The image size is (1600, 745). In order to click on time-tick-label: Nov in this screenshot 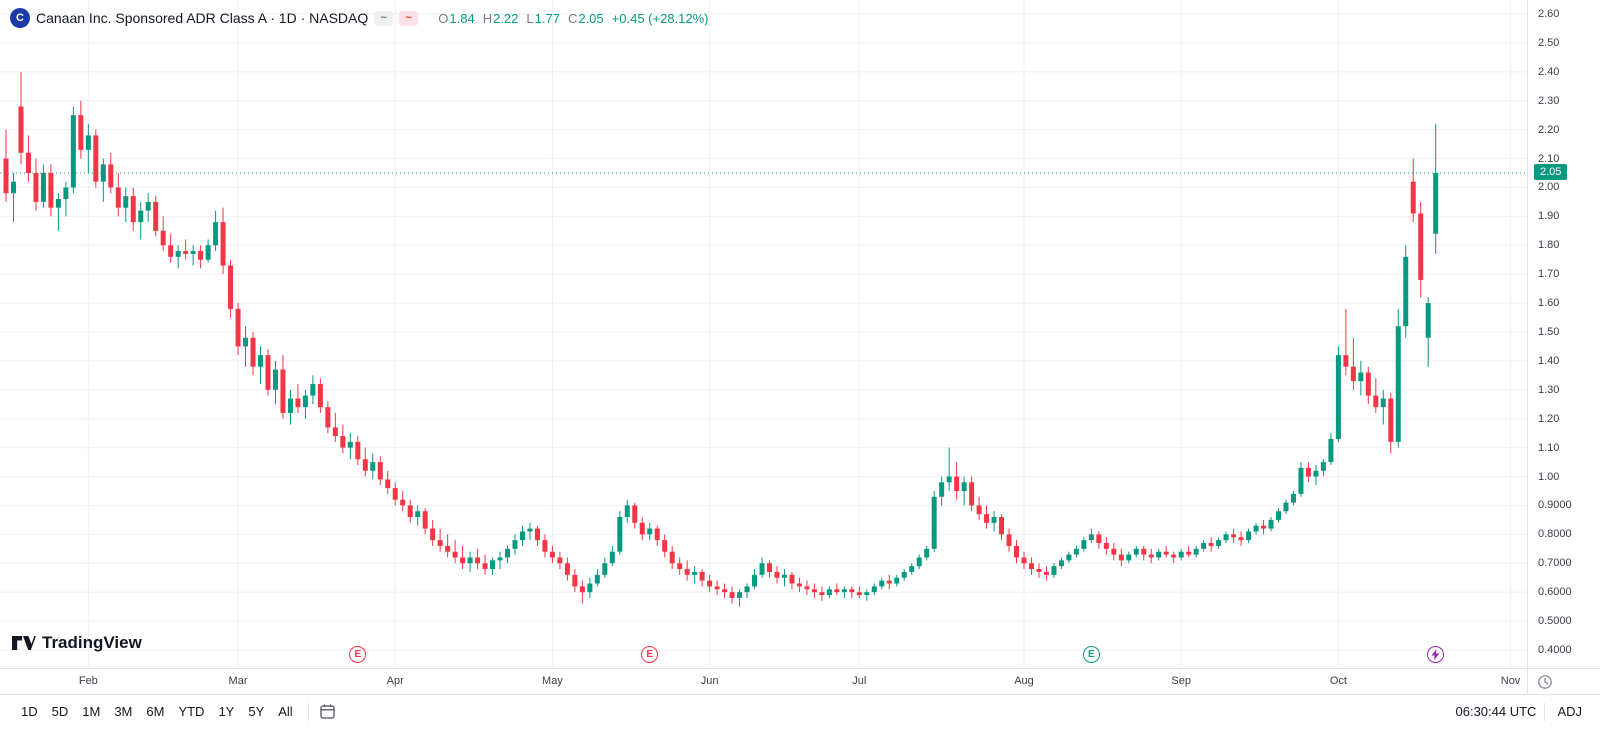, I will do `click(1510, 681)`.